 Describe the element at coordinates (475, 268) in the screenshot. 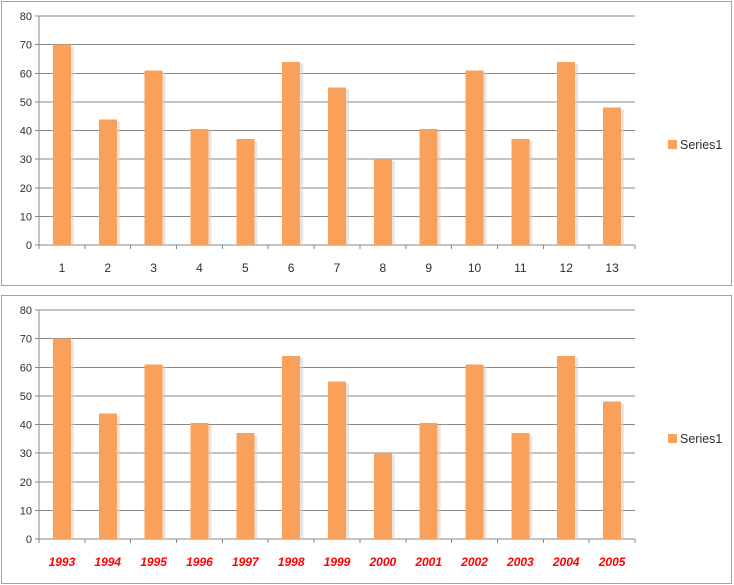

I see `x-tick-label: 10` at that location.